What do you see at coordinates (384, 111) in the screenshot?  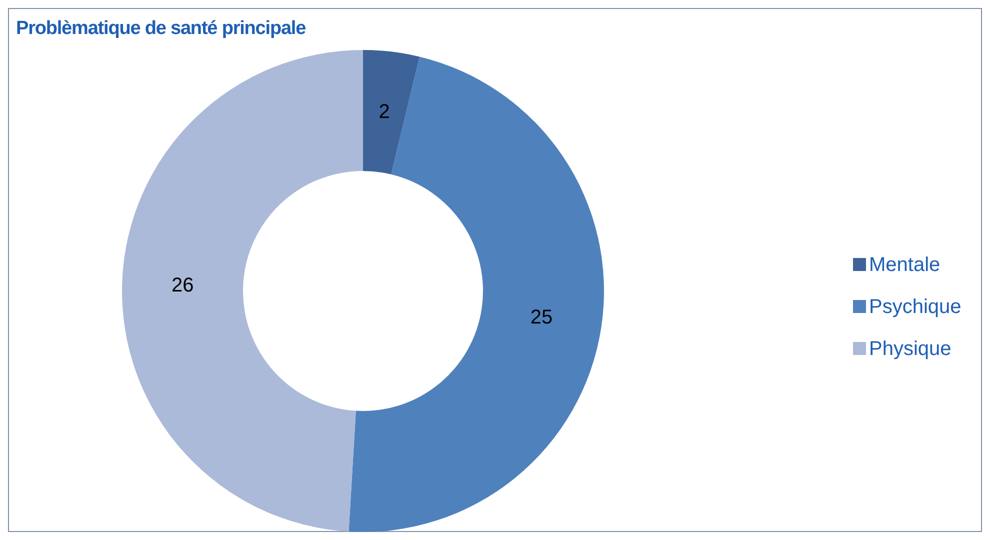 I see `data-label: 2` at bounding box center [384, 111].